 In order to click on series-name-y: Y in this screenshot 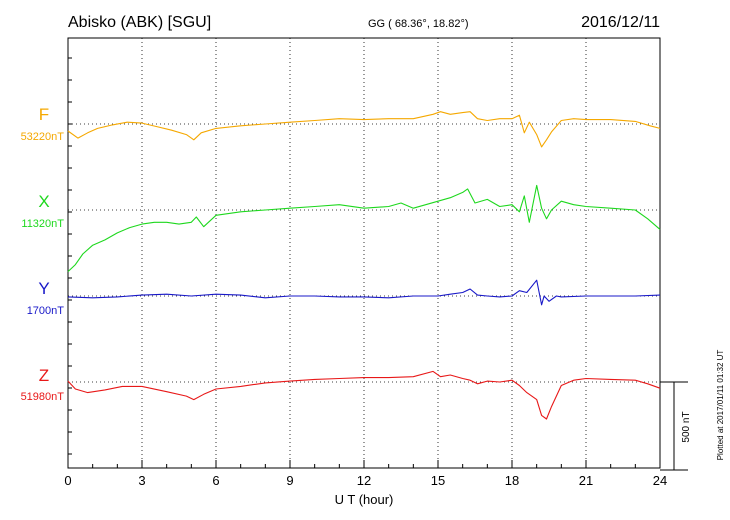, I will do `click(43, 288)`.